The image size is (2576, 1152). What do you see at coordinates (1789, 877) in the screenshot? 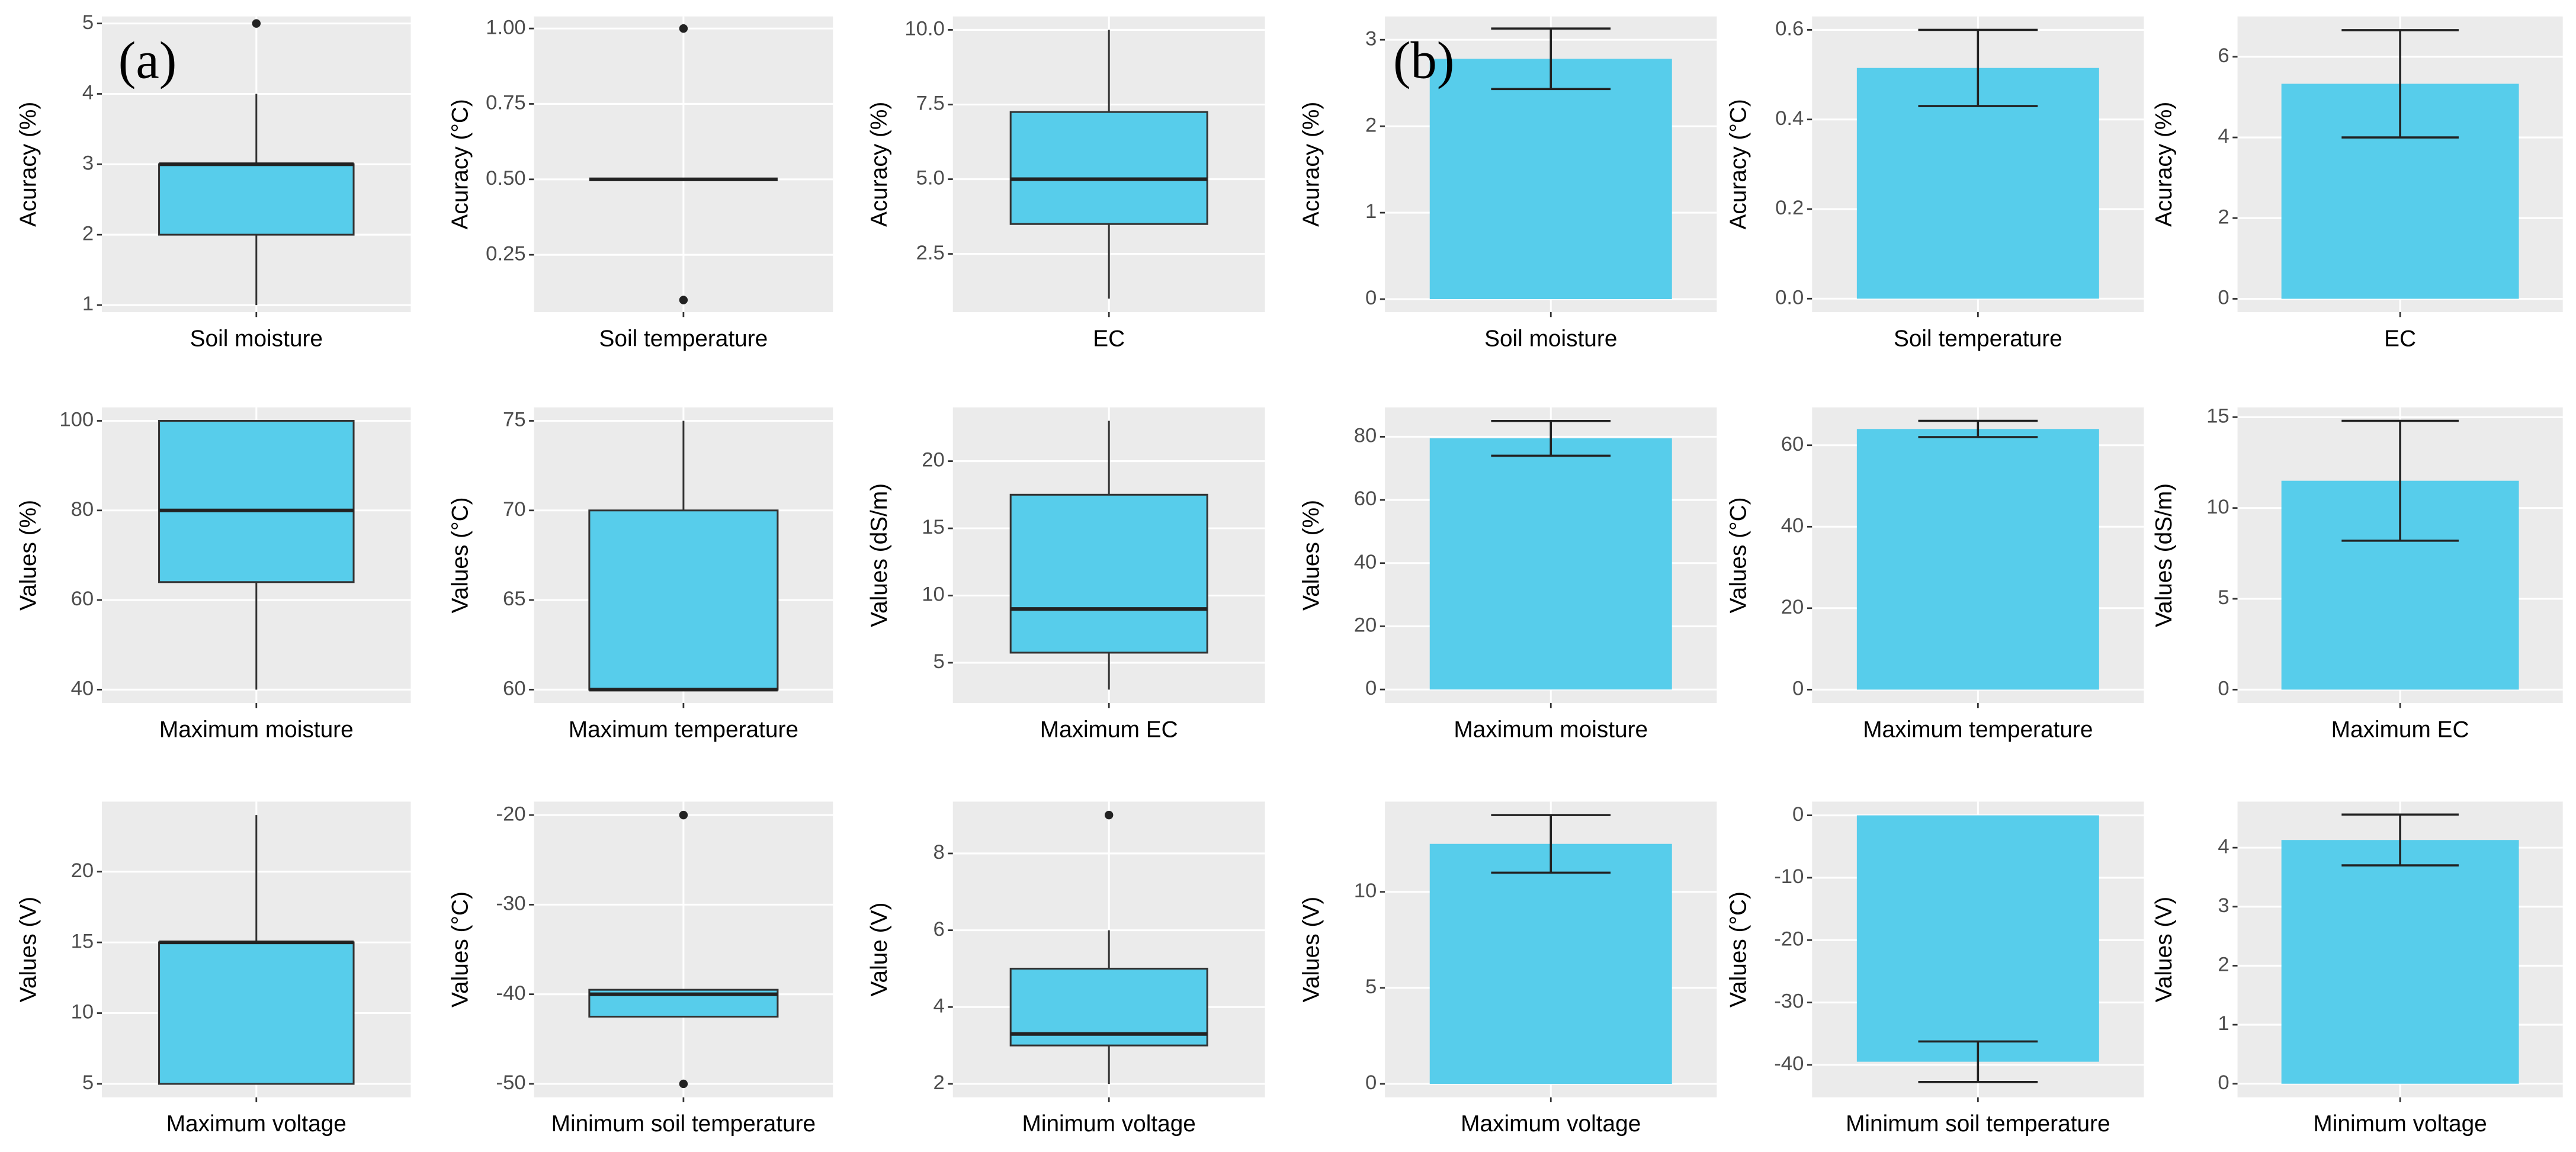
I see `y-tick-label: -10` at bounding box center [1789, 877].